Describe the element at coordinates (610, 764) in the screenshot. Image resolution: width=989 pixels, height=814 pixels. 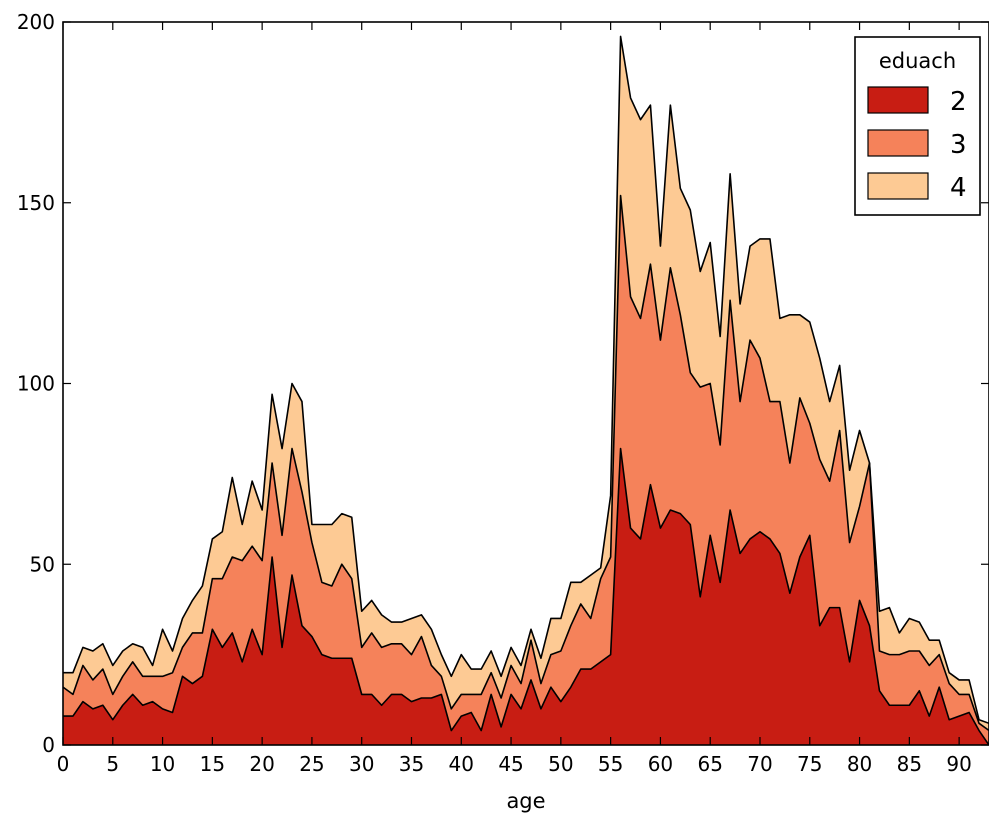
I see `x-tick-label: 55` at that location.